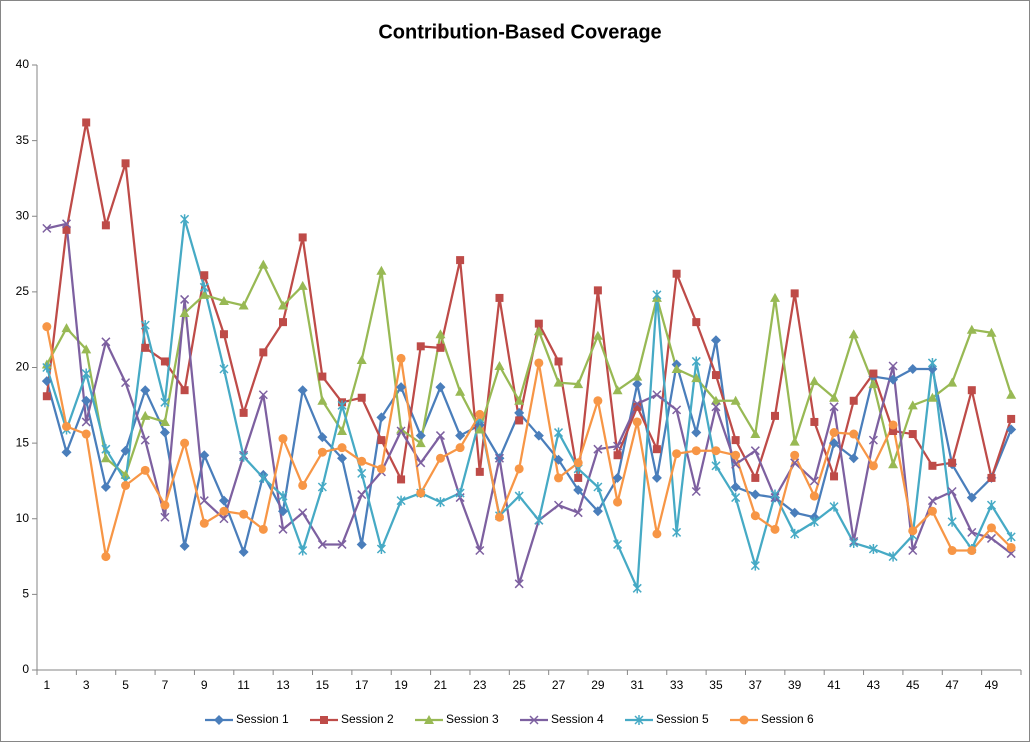 This screenshot has width=1030, height=742. What do you see at coordinates (362, 685) in the screenshot?
I see `x-tick-label: 17` at bounding box center [362, 685].